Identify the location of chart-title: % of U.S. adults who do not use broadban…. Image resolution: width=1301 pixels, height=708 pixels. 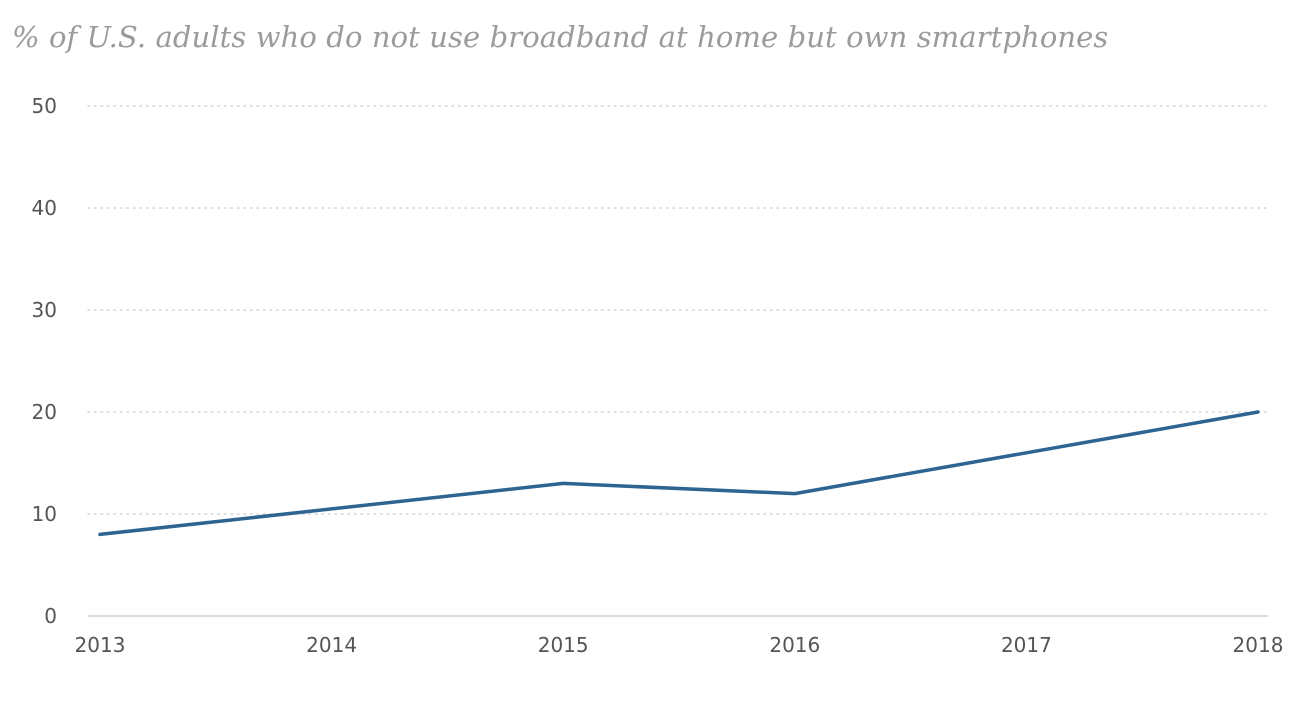
(560, 37).